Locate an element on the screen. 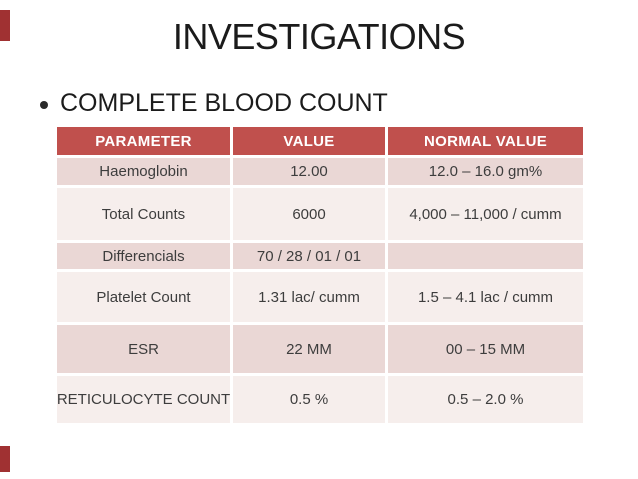 The image size is (638, 479). table-cell-value: 6000 is located at coordinates (309, 214).